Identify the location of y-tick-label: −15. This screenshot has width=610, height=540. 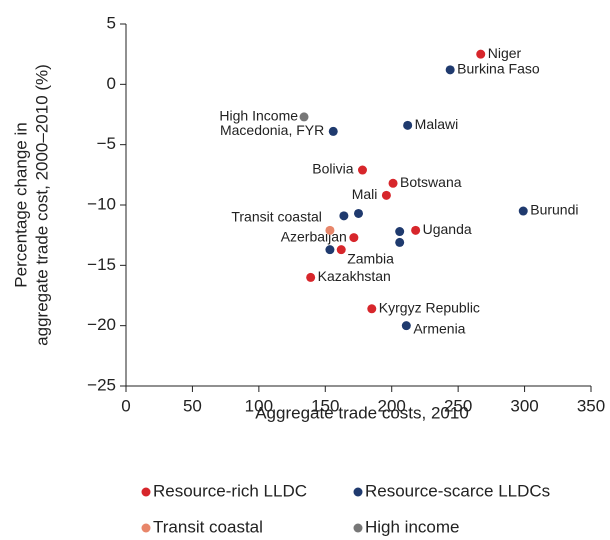
(101, 264).